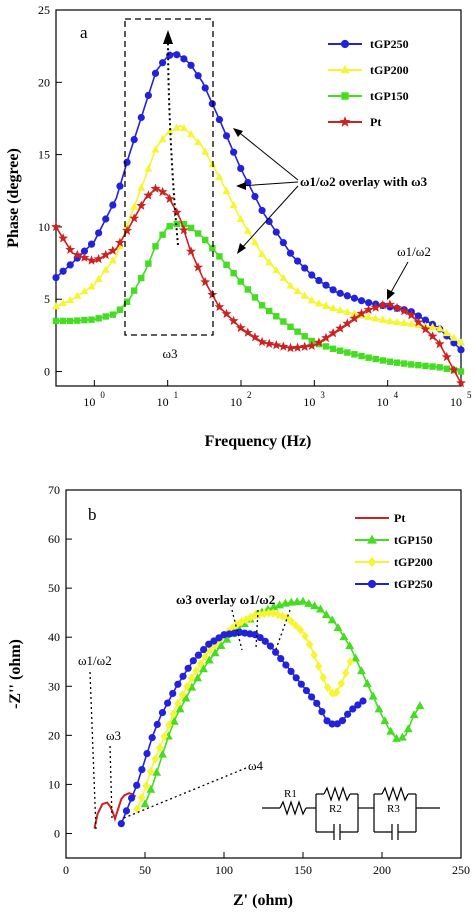 This screenshot has width=474, height=914. Describe the element at coordinates (44, 10) in the screenshot. I see `y-tick-label-a: 25` at that location.